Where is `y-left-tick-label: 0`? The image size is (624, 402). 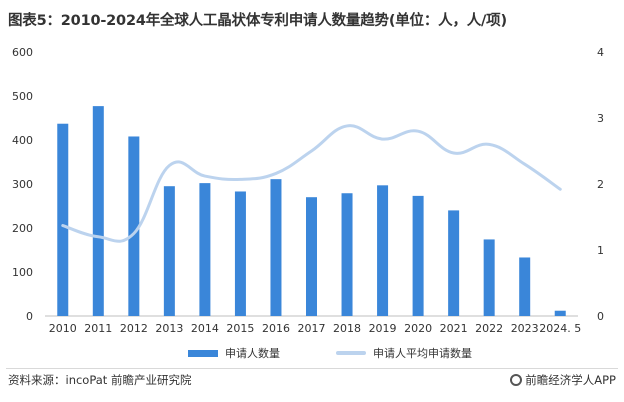
y-left-tick-label: 0 is located at coordinates (29, 316).